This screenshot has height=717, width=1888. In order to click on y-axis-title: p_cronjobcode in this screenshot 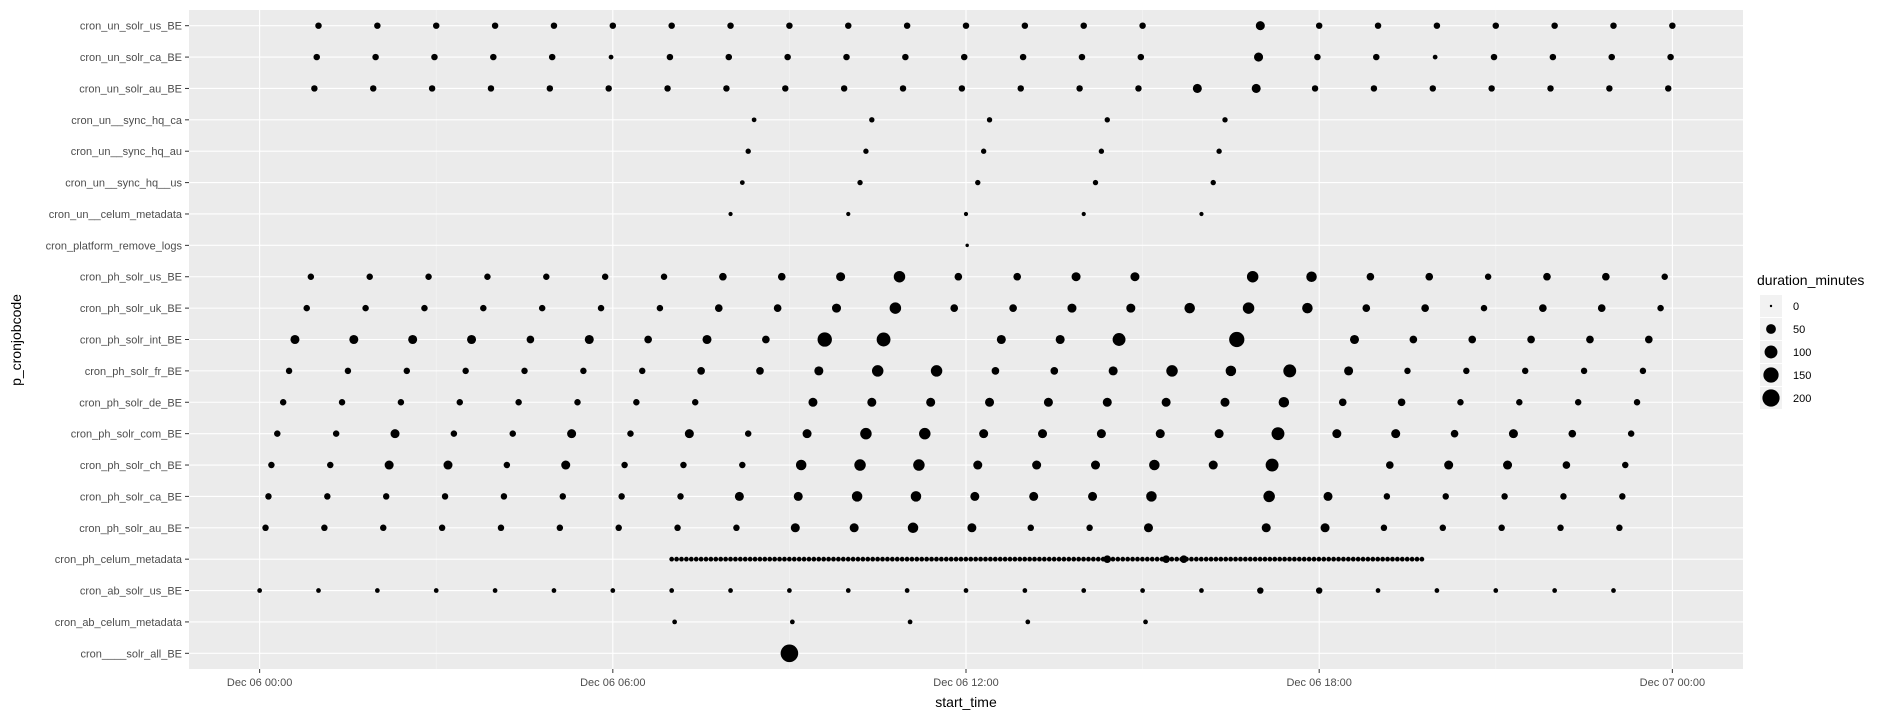, I will do `click(16, 340)`.